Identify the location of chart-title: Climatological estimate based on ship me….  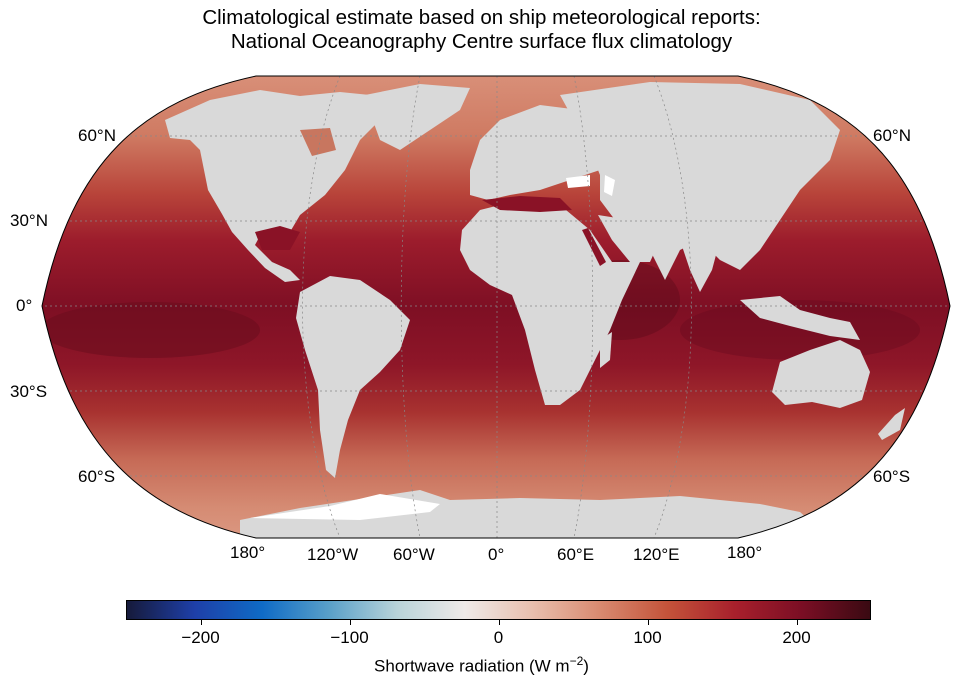
(481, 30).